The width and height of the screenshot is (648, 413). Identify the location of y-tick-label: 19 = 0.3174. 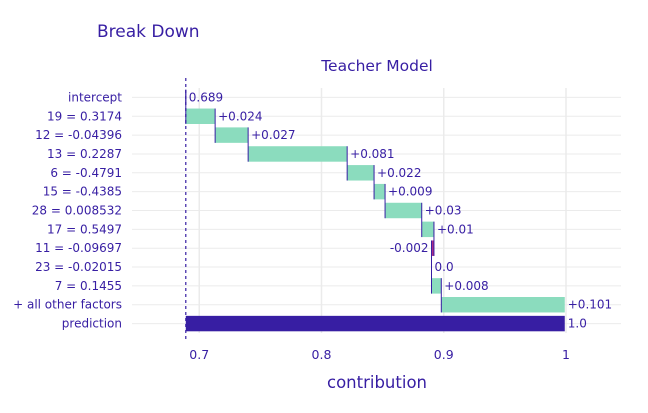
(84, 116).